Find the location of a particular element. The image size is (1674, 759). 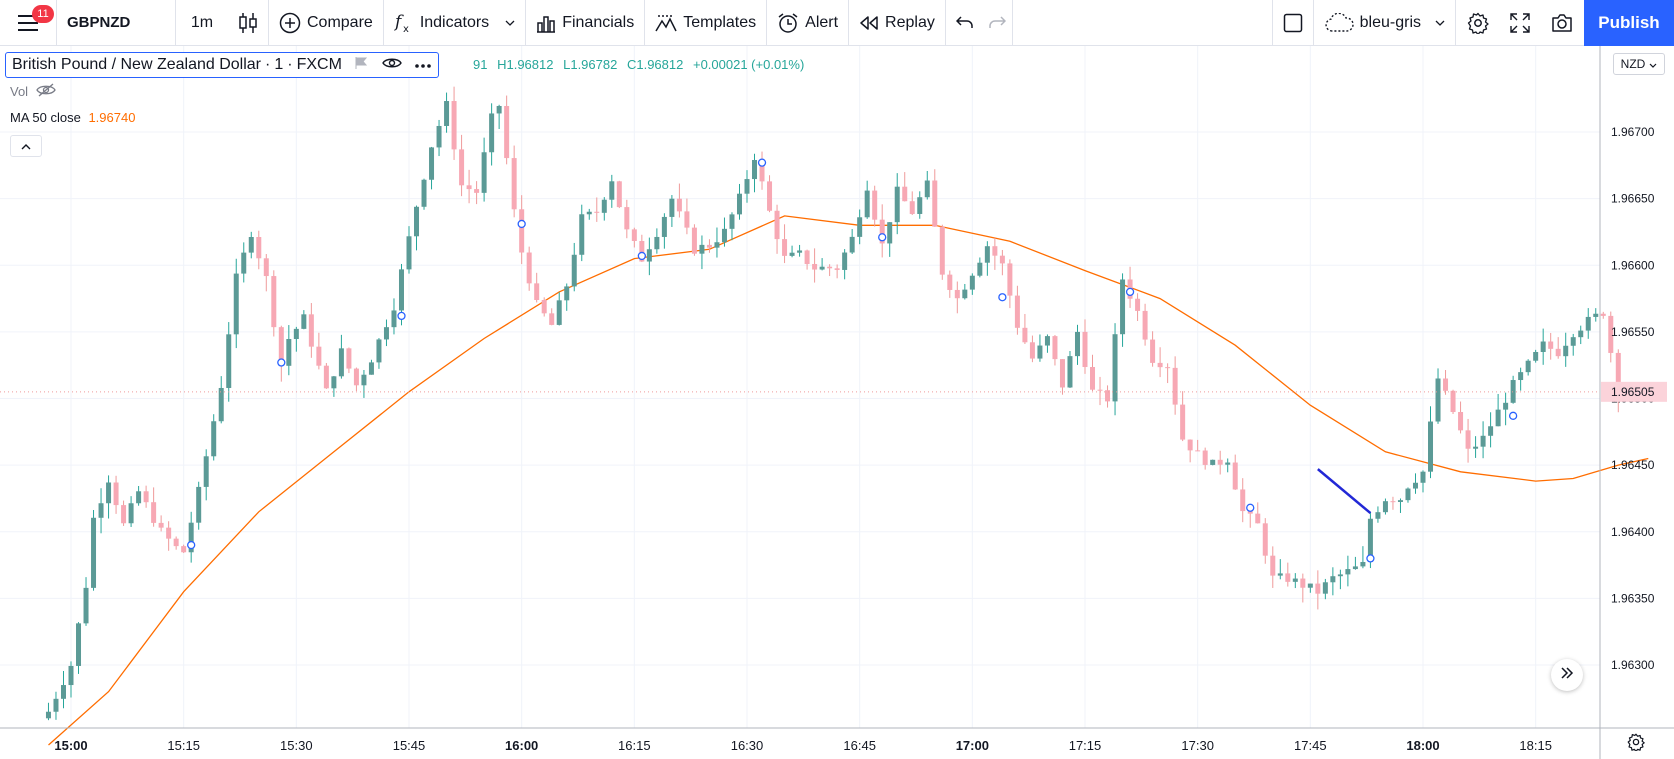

snapshot-button is located at coordinates (1562, 23).